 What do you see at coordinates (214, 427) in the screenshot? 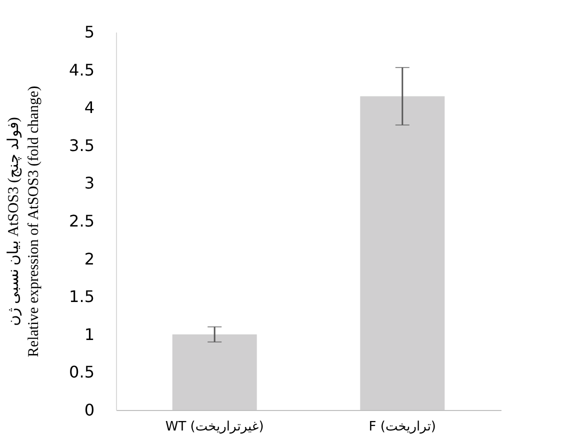
I see `x-tick-label: WT (غیرتراریخت)` at bounding box center [214, 427].